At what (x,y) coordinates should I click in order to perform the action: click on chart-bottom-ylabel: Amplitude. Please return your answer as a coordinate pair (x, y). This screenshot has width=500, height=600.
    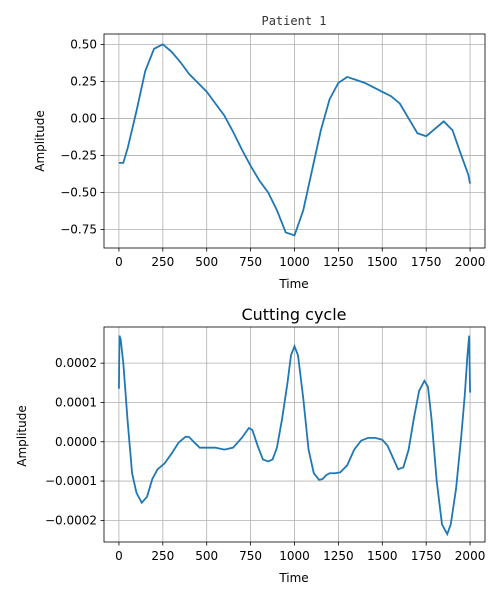
    Looking at the image, I should click on (22, 436).